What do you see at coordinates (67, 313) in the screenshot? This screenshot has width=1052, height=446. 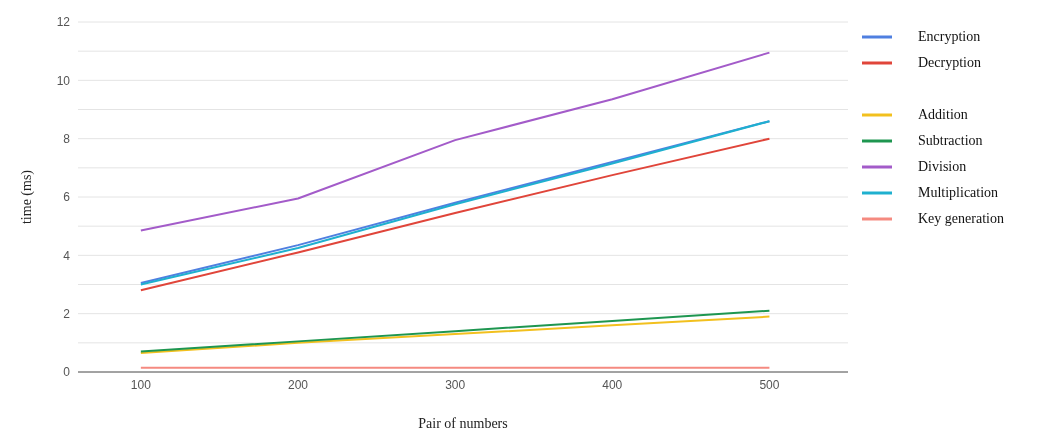 I see `y-tick-label: 2` at bounding box center [67, 313].